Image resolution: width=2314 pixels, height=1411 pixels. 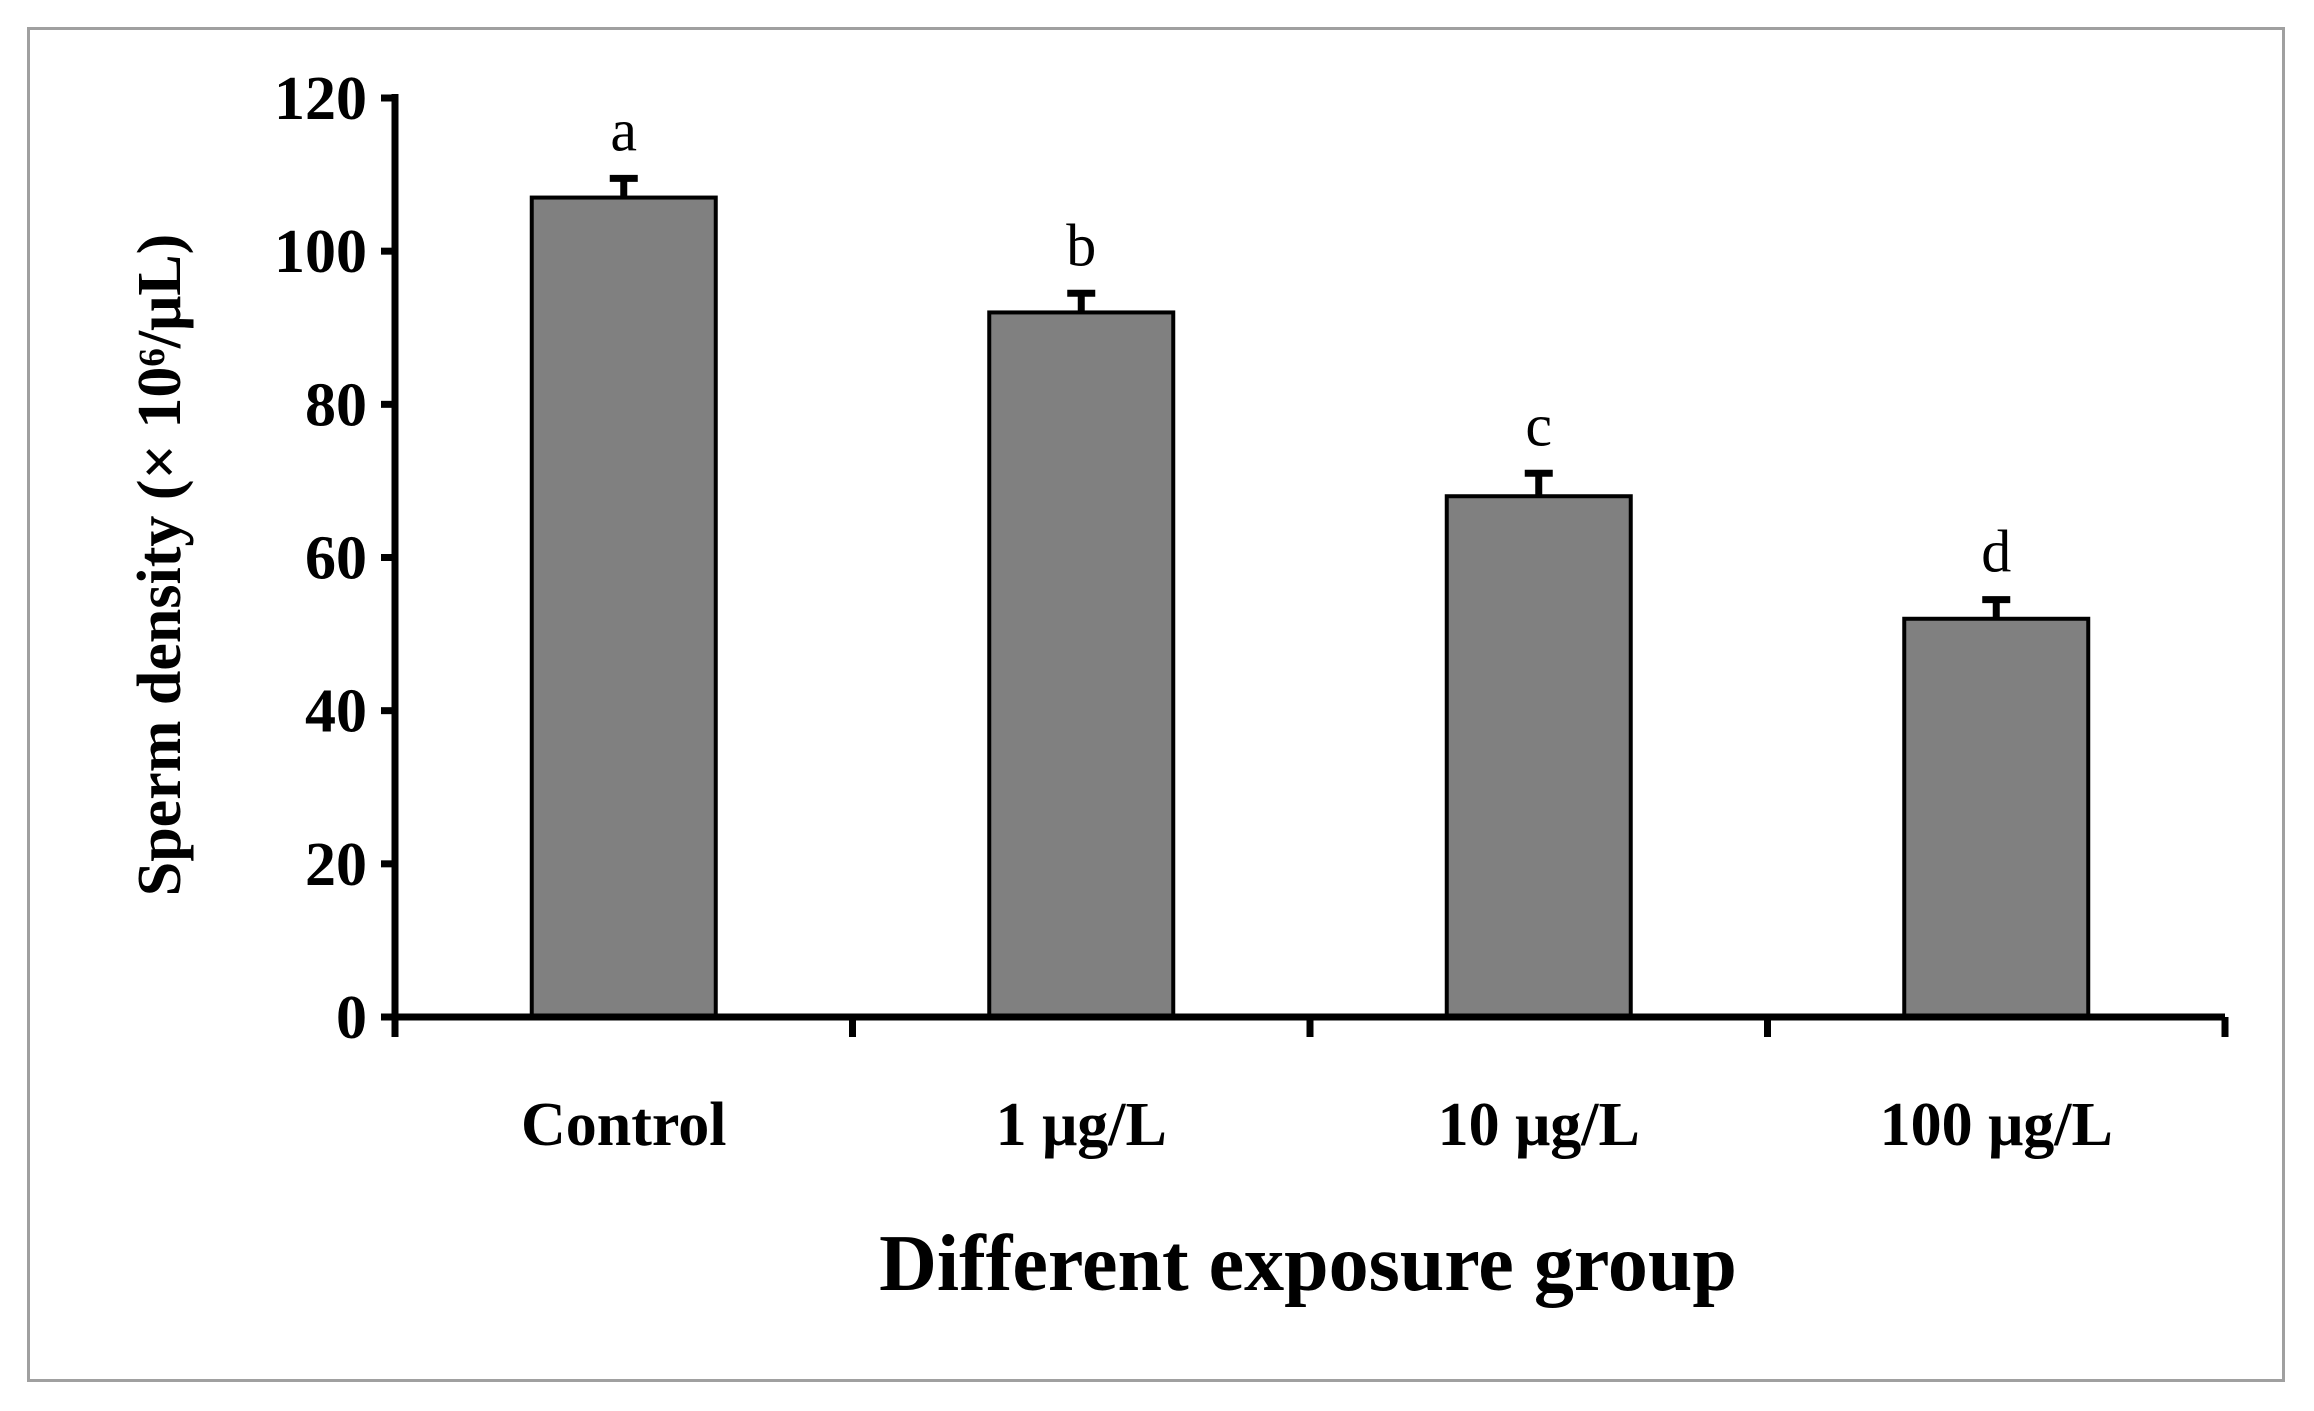 I want to click on category-label: Control, so click(x=624, y=1125).